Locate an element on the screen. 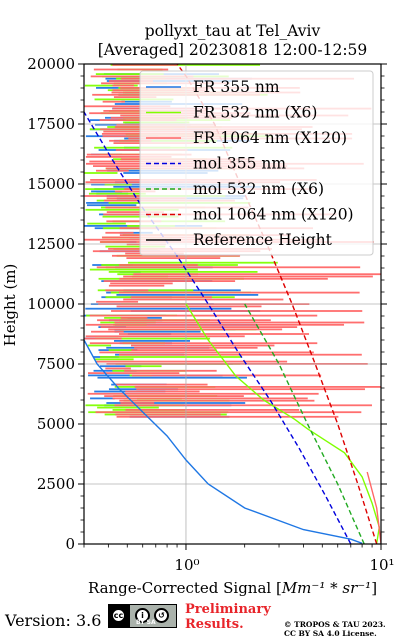  y-tick-label: 10000 is located at coordinates (51, 304).